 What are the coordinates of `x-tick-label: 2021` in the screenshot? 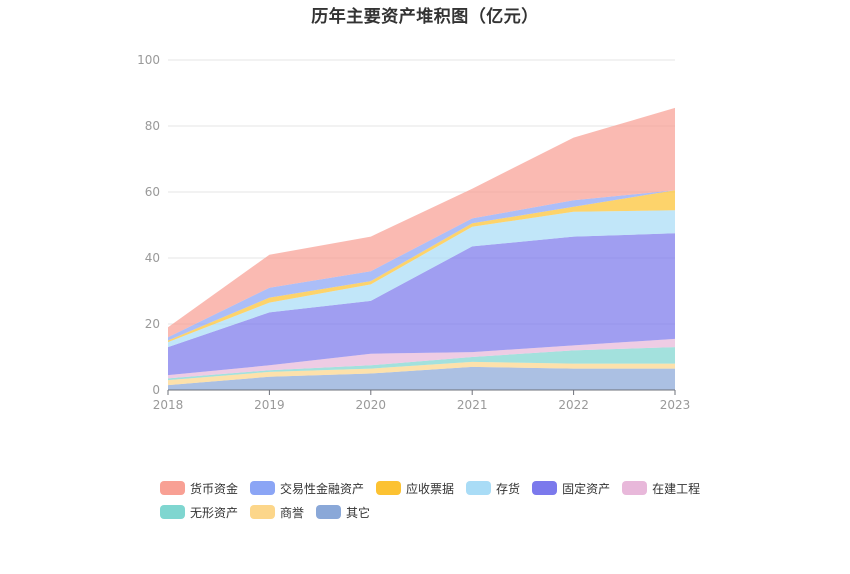 It's located at (472, 405).